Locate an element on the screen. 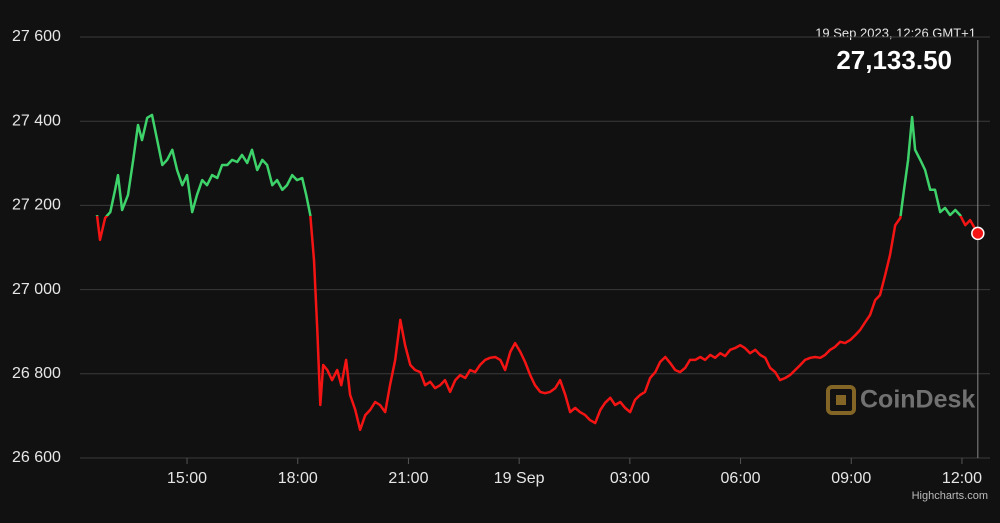 This screenshot has width=1000, height=523. watermark-text: CoinDesk is located at coordinates (917, 400).